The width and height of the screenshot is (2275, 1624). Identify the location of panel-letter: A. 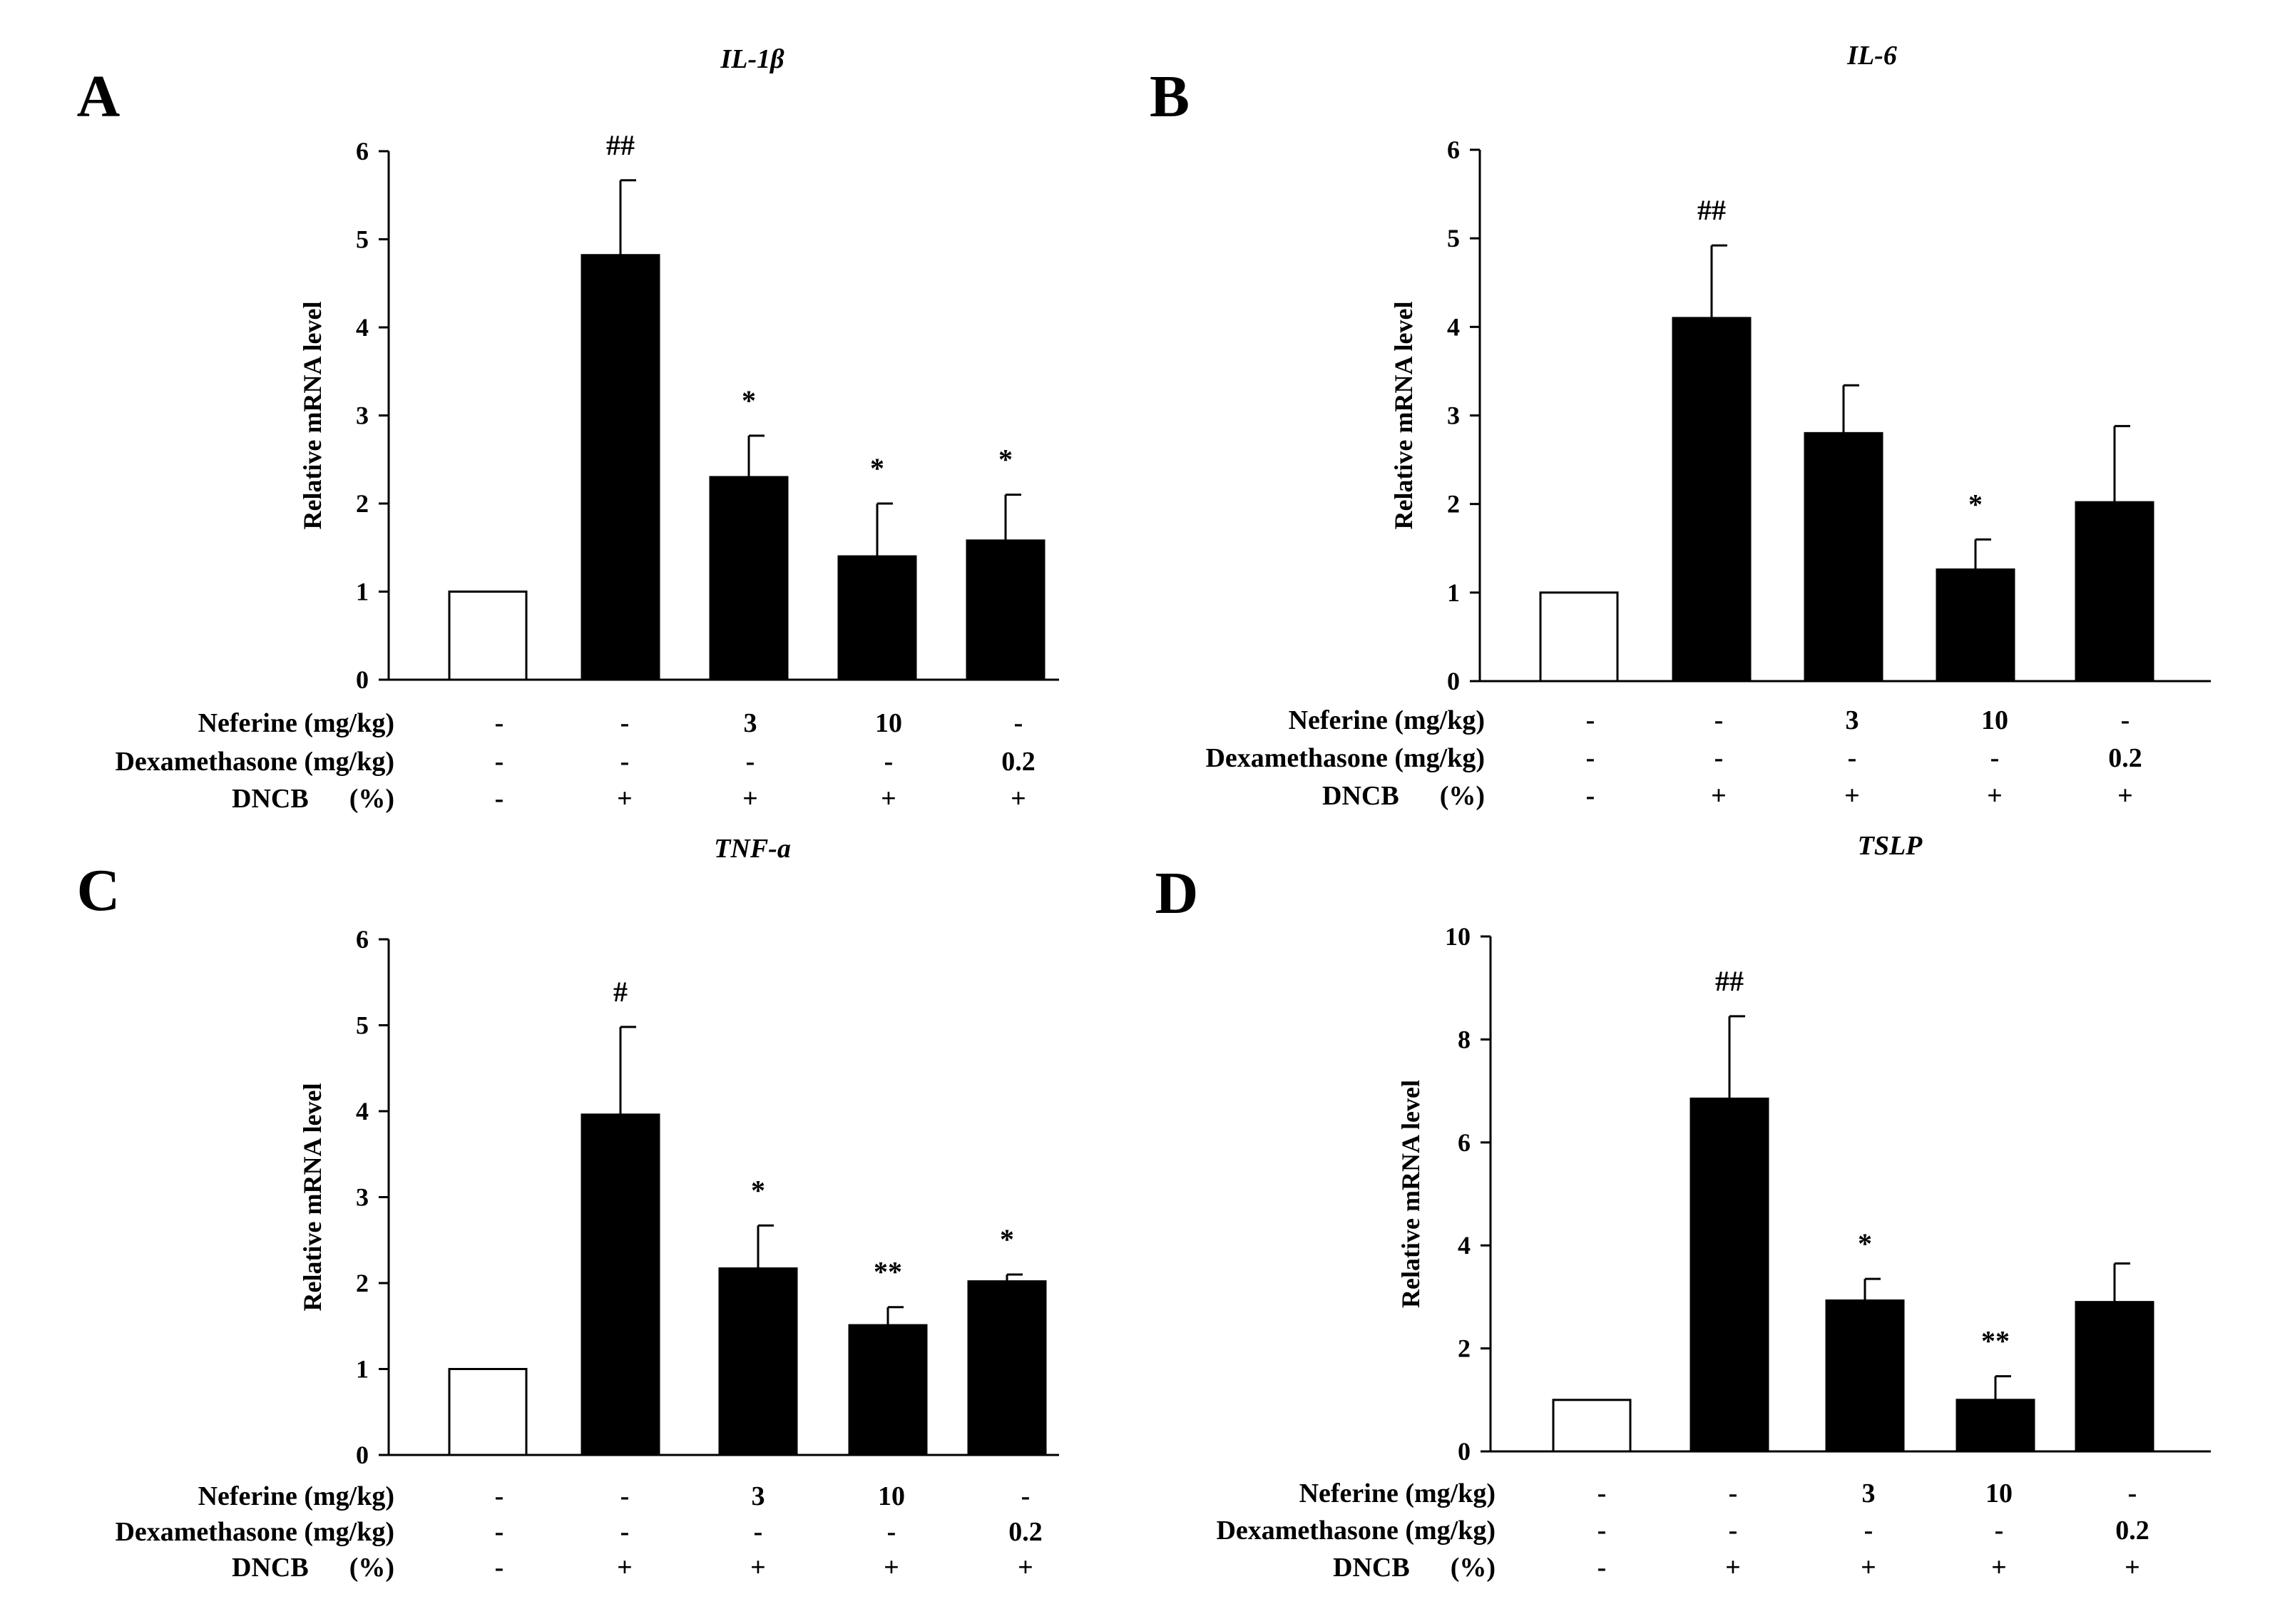
(99, 96).